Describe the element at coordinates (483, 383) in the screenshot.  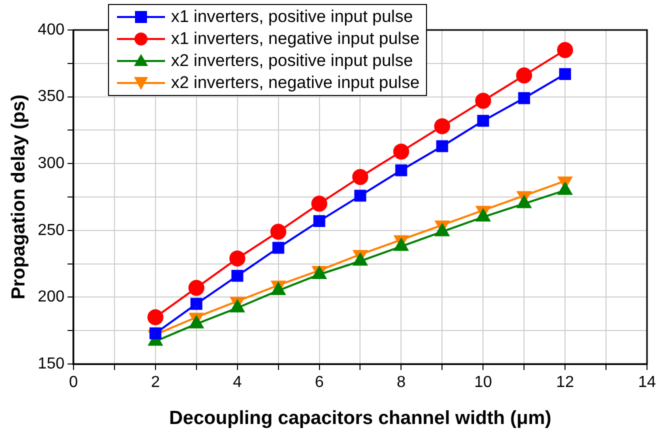
I see `x-tick-label: 10` at that location.